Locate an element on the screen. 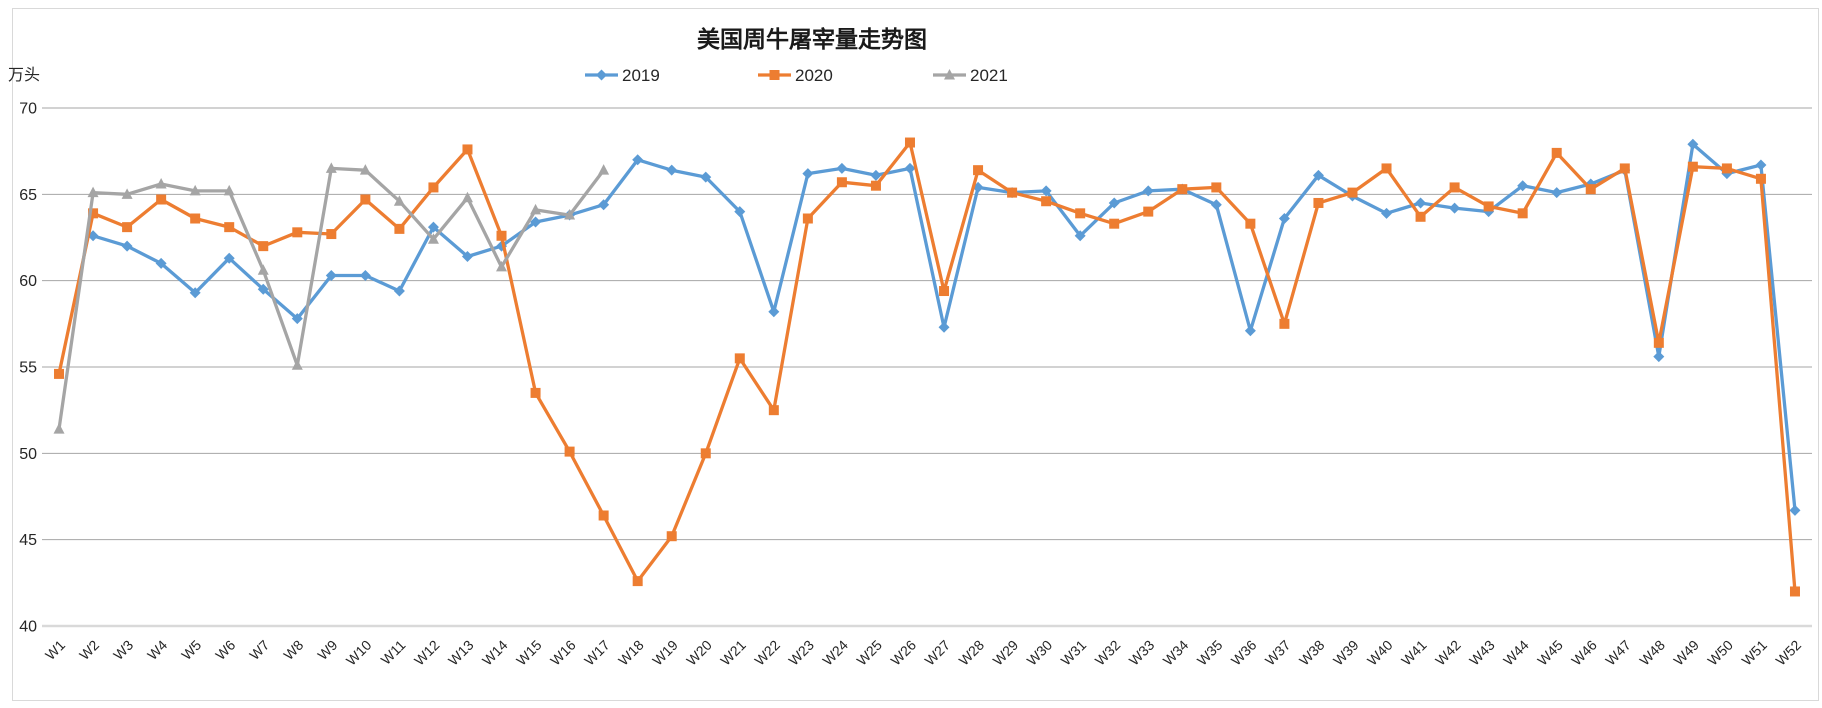  x-tick-label: W22 is located at coordinates (767, 653).